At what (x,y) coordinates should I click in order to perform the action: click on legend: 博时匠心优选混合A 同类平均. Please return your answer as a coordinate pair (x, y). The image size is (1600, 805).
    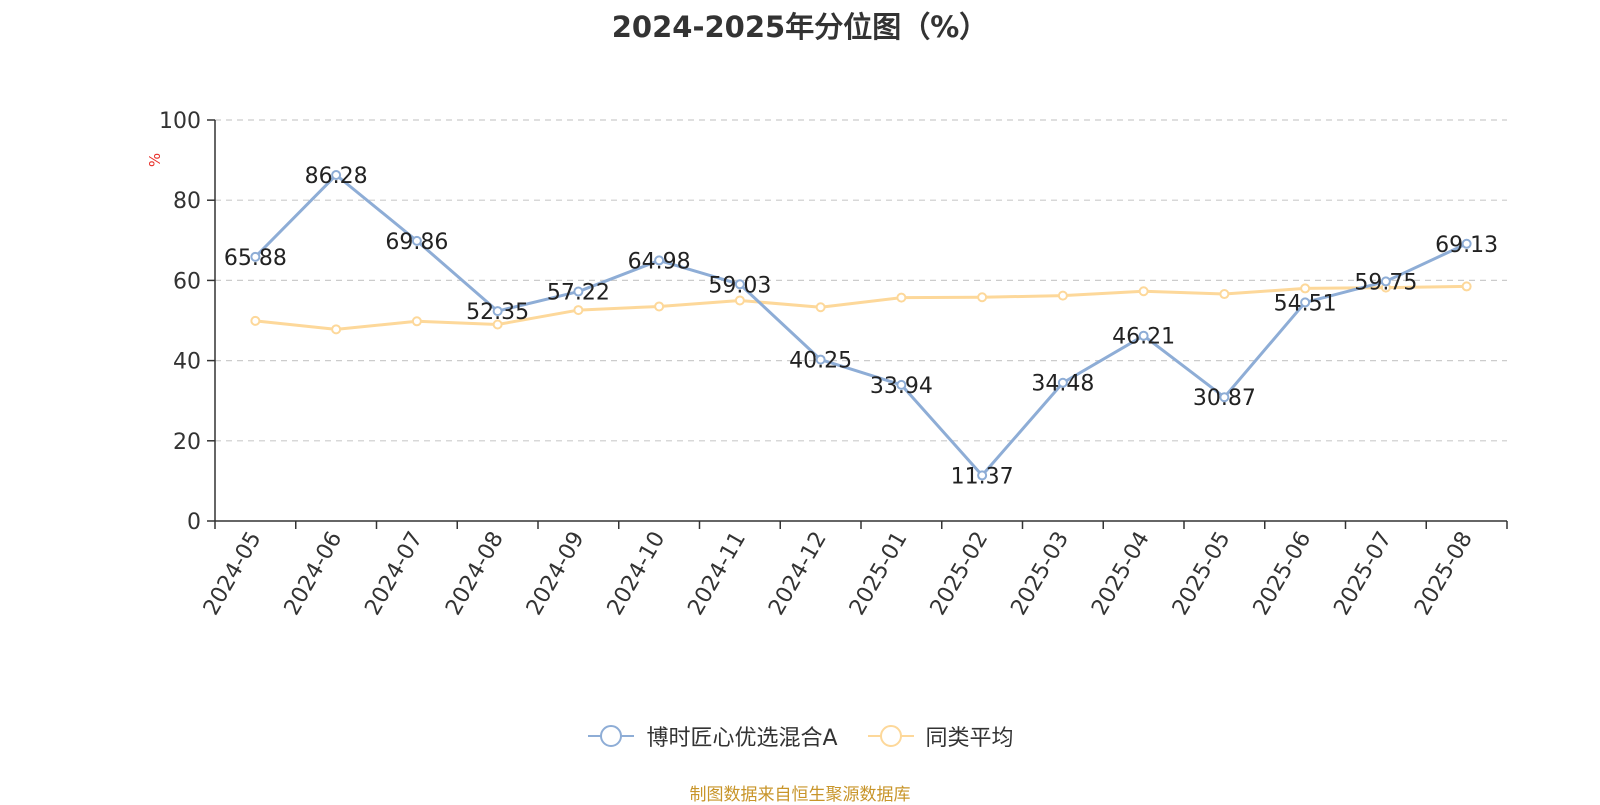
    Looking at the image, I should click on (800, 736).